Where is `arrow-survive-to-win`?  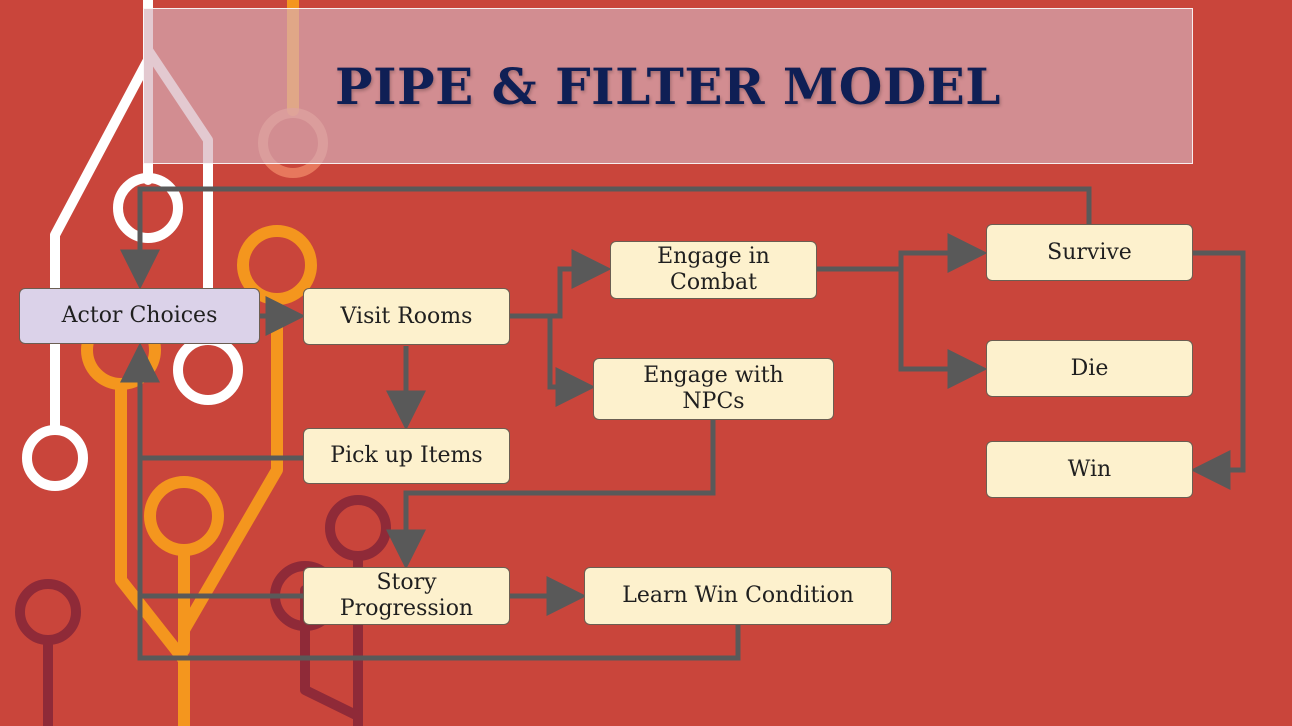
arrow-survive-to-win is located at coordinates (1218, 370).